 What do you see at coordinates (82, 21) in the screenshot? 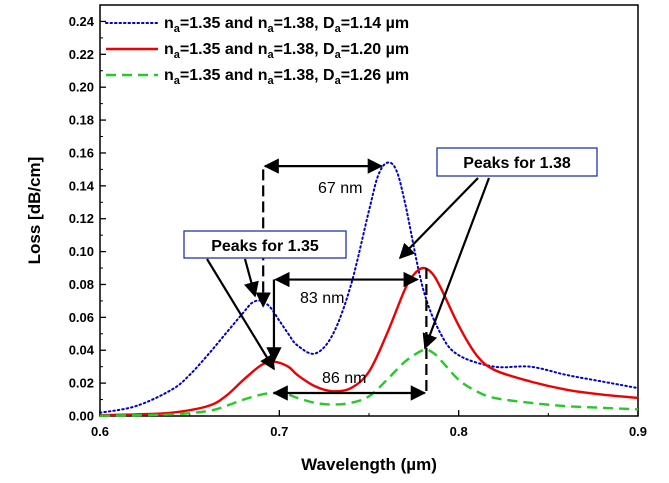
I see `y-tick-label: 0.24` at bounding box center [82, 21].